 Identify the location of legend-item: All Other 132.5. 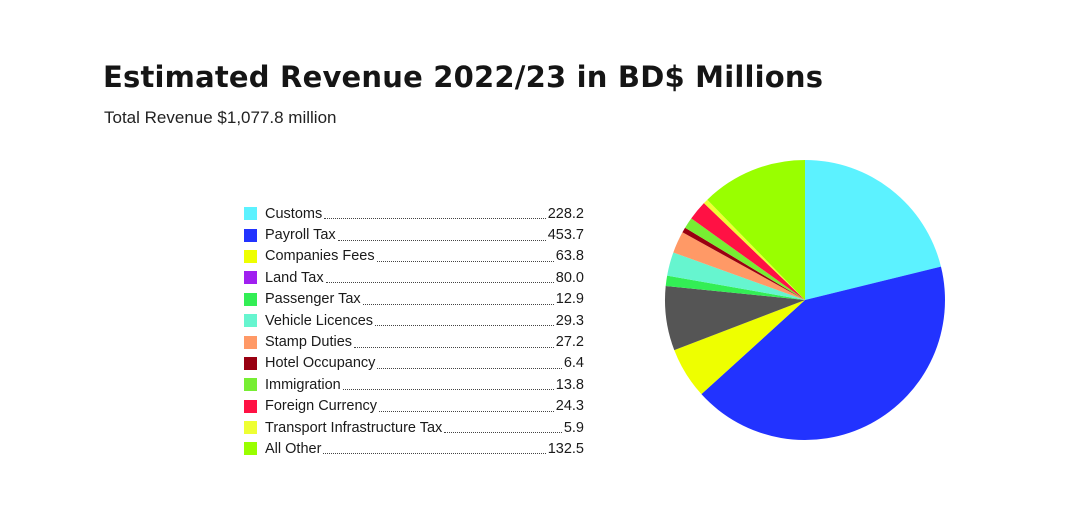
(414, 448).